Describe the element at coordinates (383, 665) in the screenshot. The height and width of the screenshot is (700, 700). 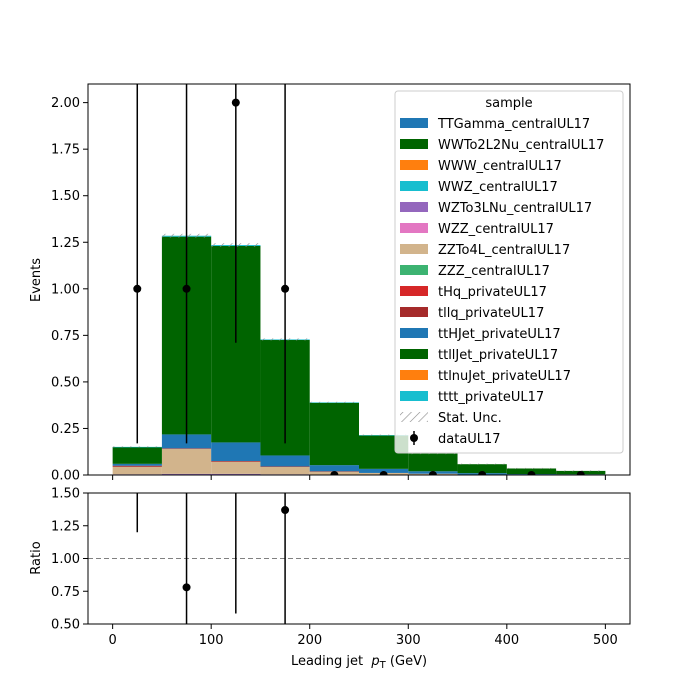
I see `x-axis-label-subscript: T` at that location.